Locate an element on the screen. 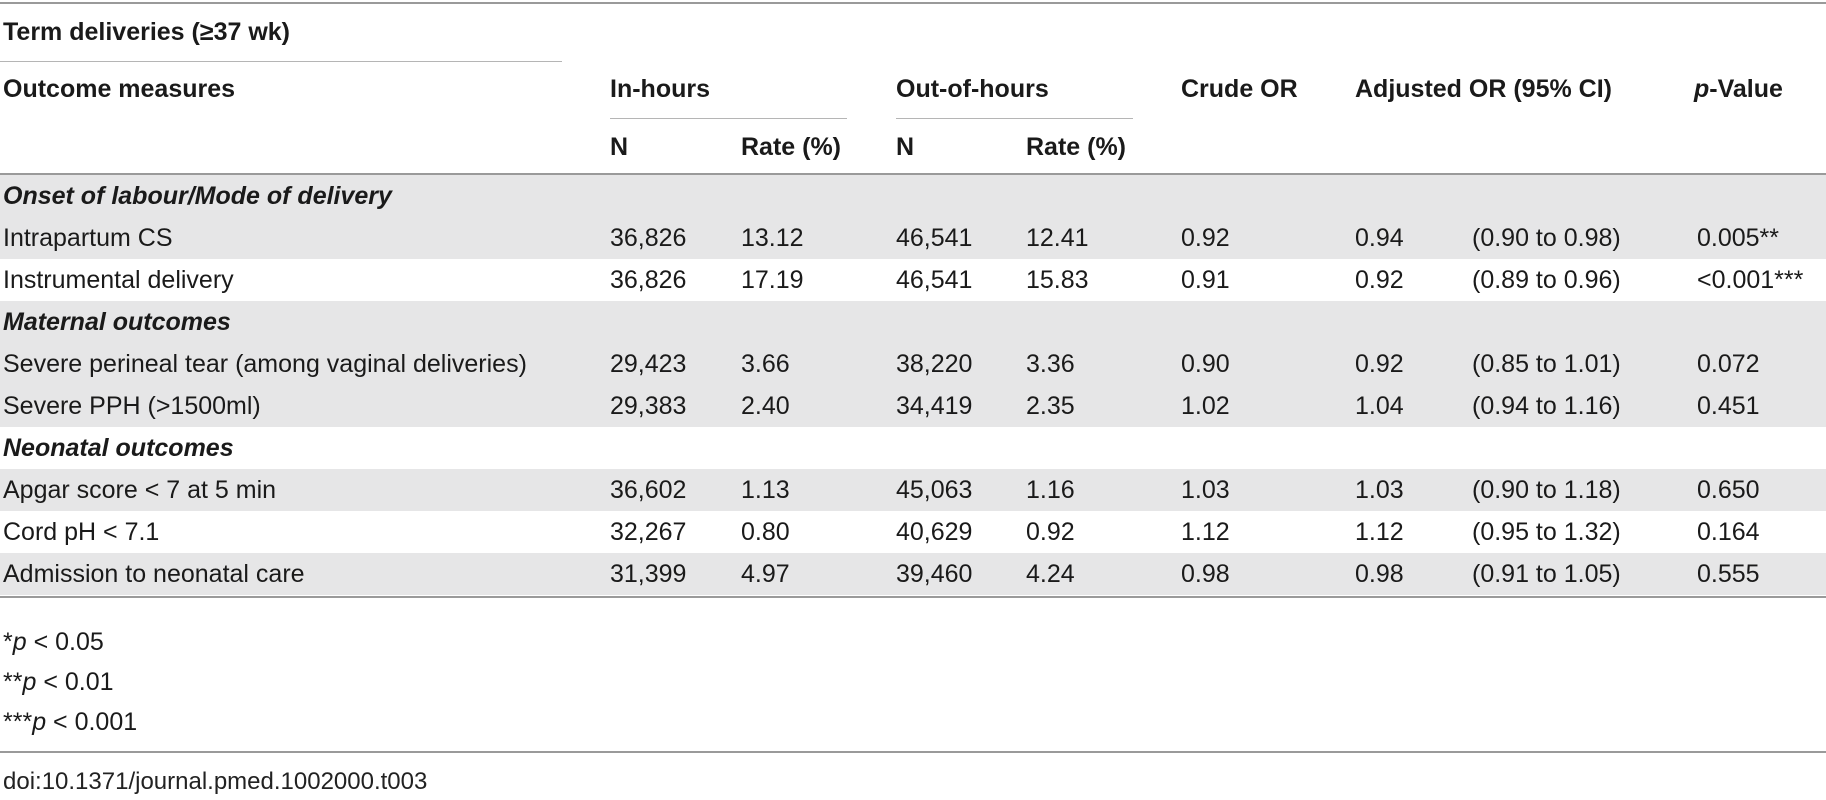 The image size is (1826, 800). cell-crude-or: 0.91 is located at coordinates (1205, 280).